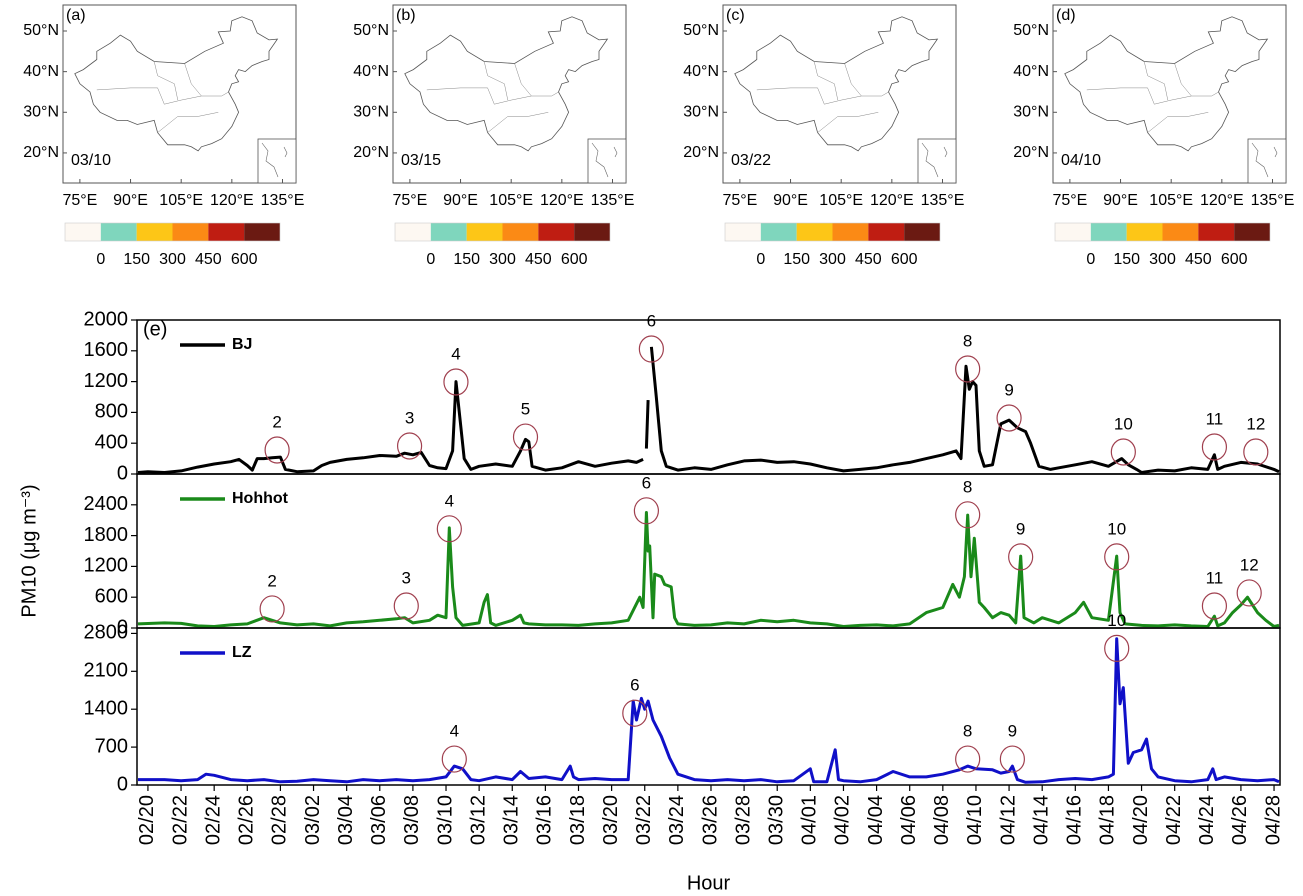 Image resolution: width=1303 pixels, height=896 pixels. Describe the element at coordinates (213, 820) in the screenshot. I see `x-tick-label: 02/24` at that location.